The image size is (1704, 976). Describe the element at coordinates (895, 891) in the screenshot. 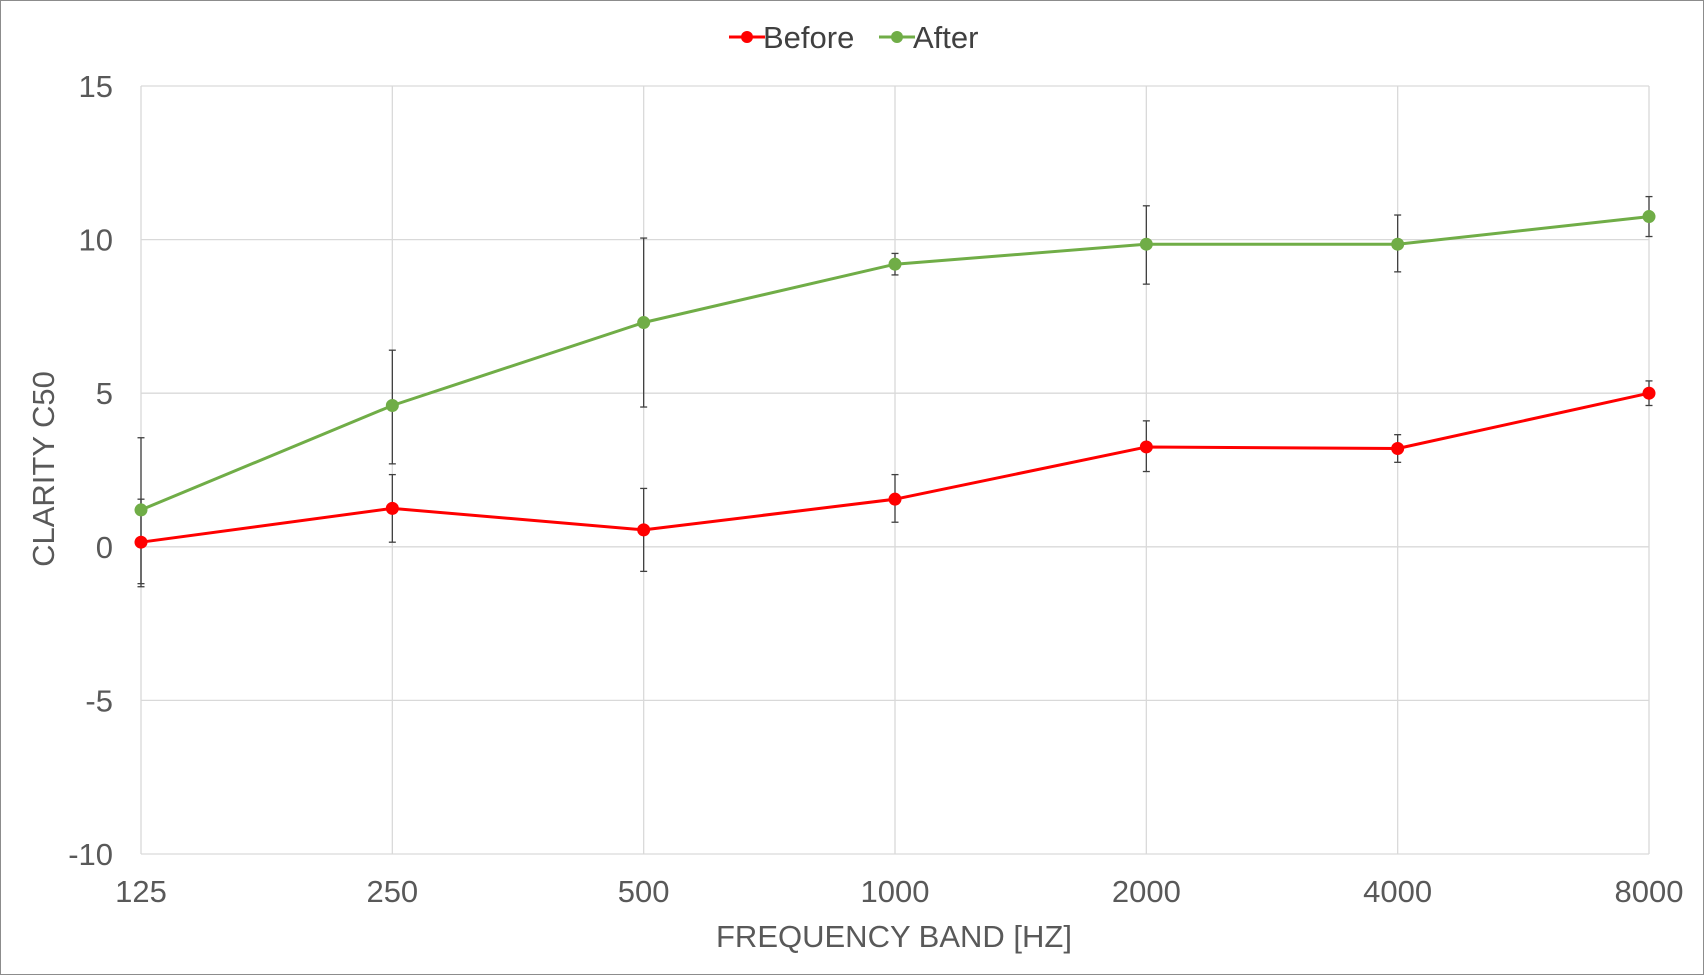

I see `x-tick-label: 1000` at that location.